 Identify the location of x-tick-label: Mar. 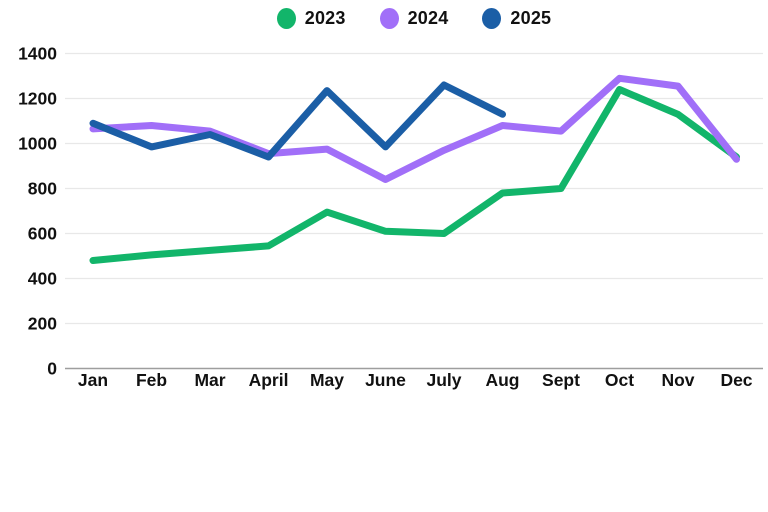
(209, 380).